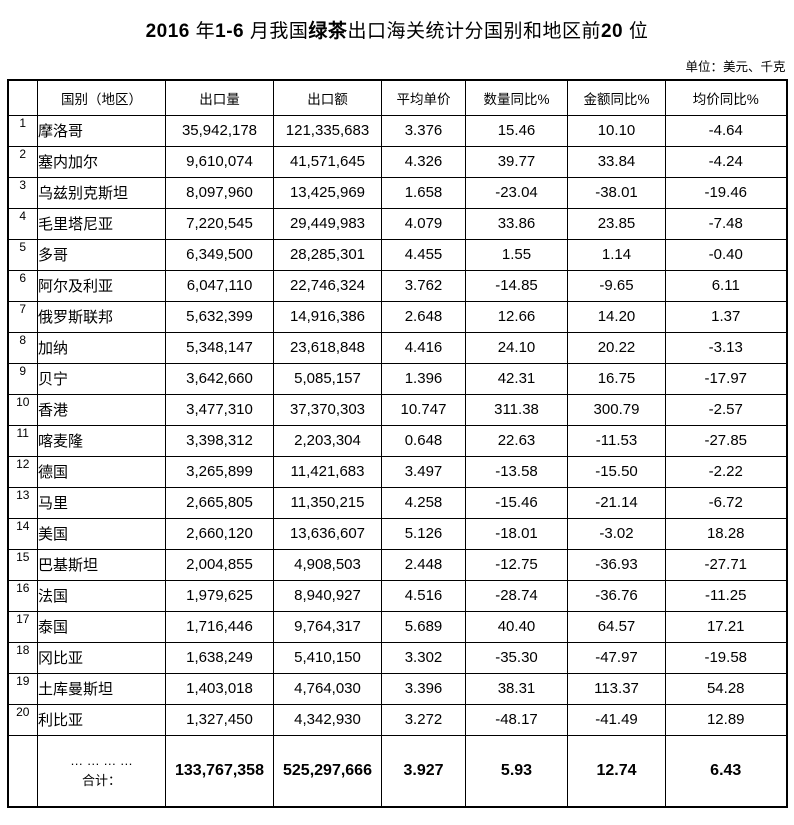 This screenshot has height=825, width=794. Describe the element at coordinates (101, 626) in the screenshot. I see `row-country: 泰国` at that location.